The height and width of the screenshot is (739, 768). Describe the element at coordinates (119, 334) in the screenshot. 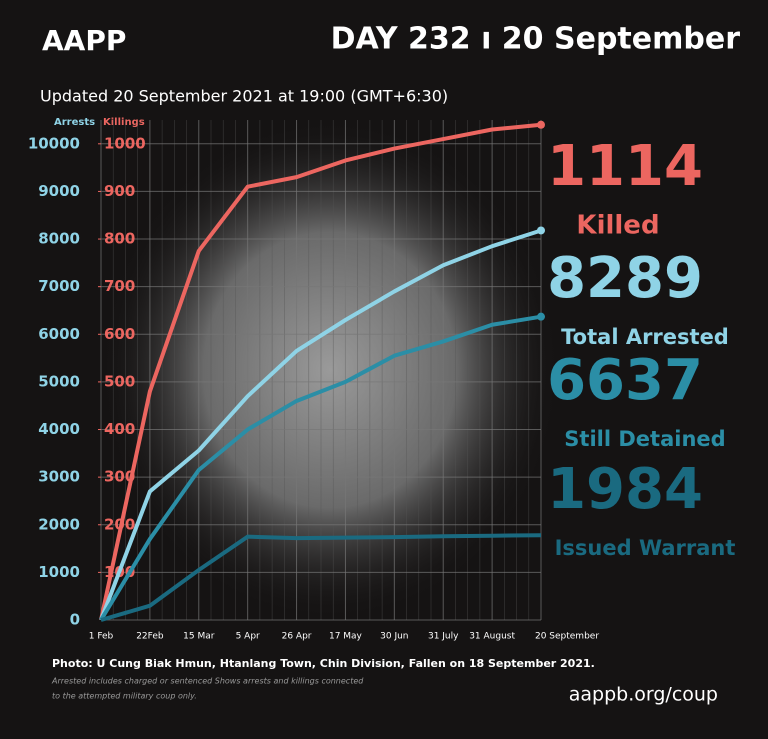

I see `y2-tick-label: 600` at that location.